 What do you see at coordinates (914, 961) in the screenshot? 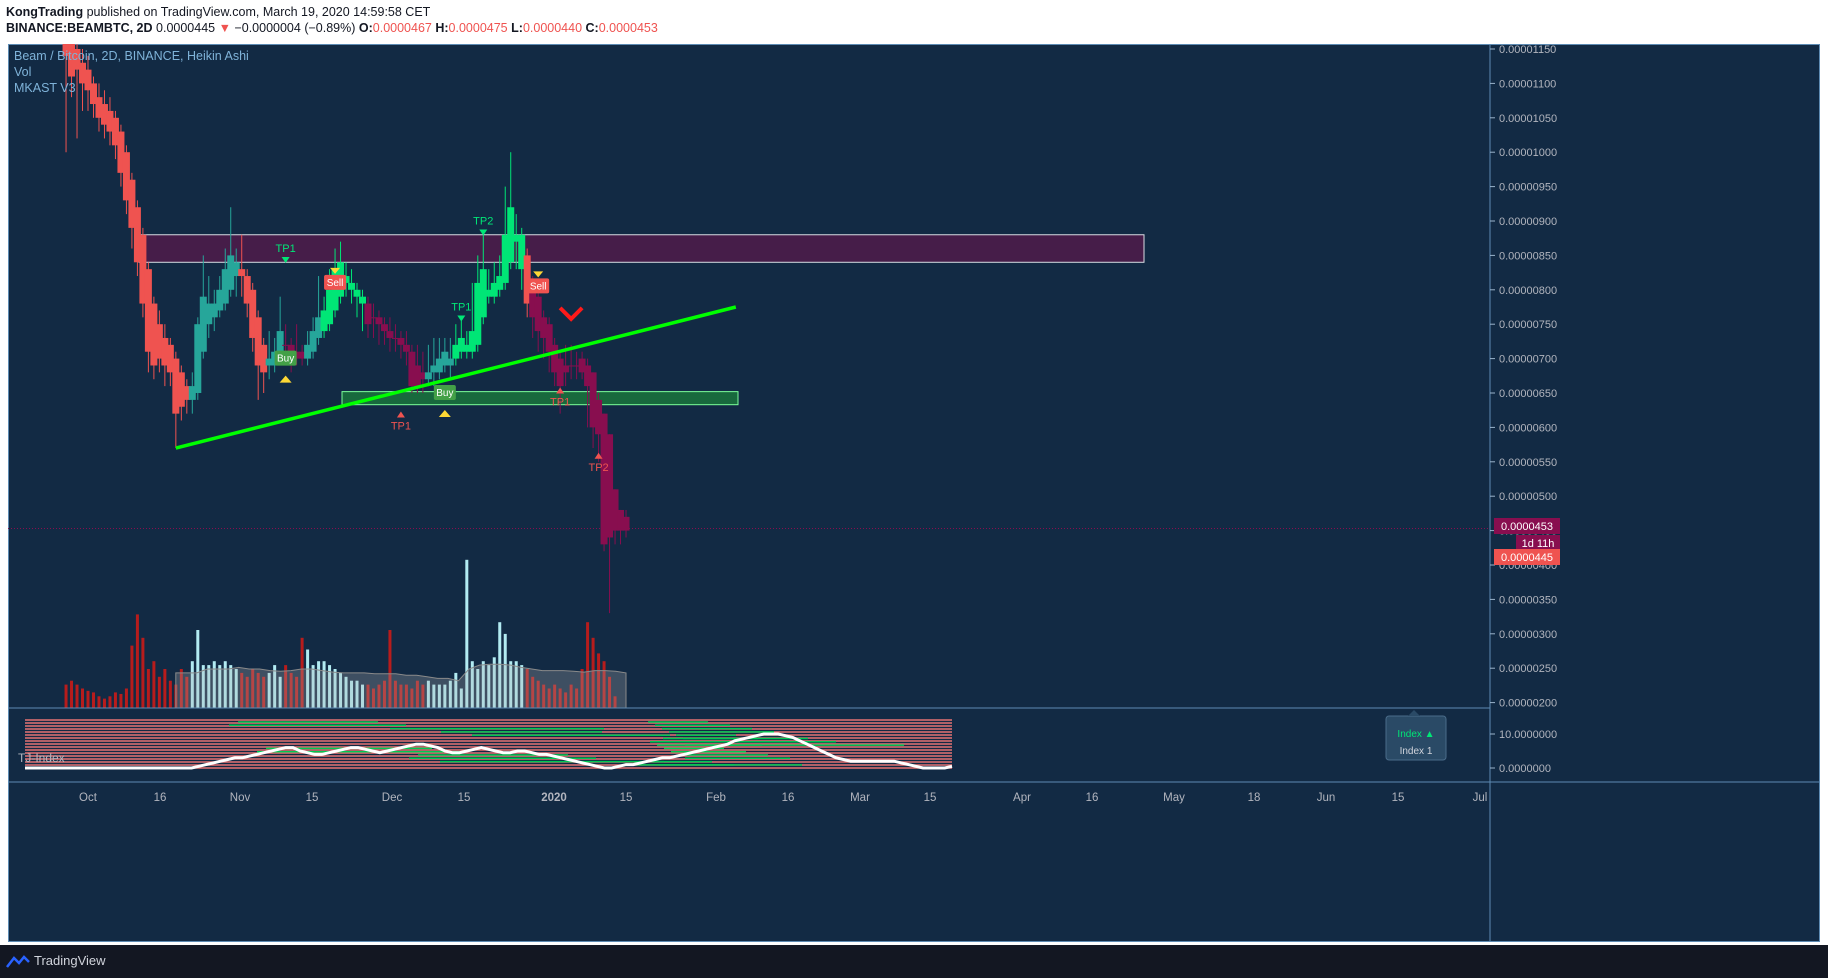
I see `footer: TradingView` at bounding box center [914, 961].